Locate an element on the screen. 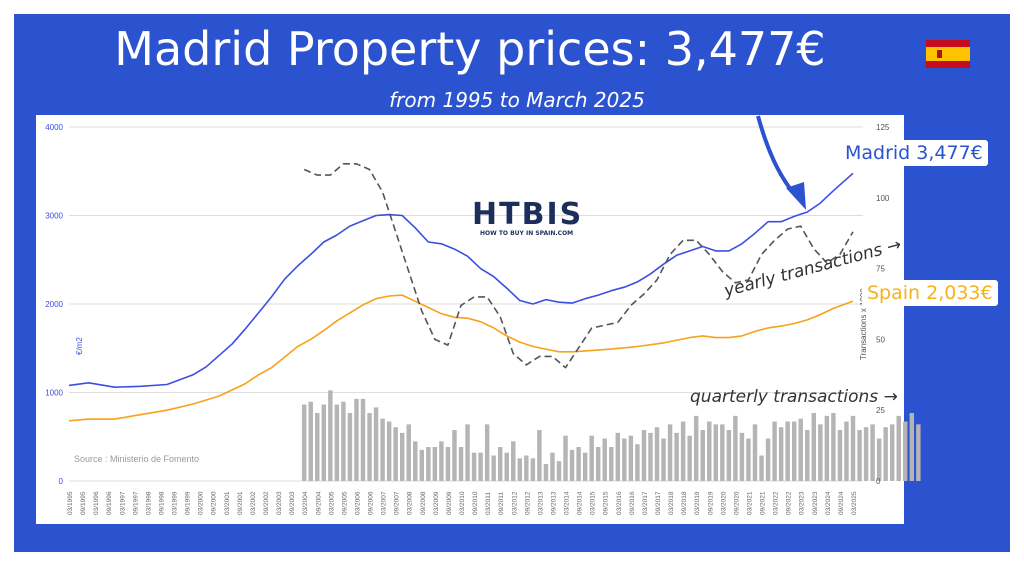  arrow-head-icon is located at coordinates (796, 196).